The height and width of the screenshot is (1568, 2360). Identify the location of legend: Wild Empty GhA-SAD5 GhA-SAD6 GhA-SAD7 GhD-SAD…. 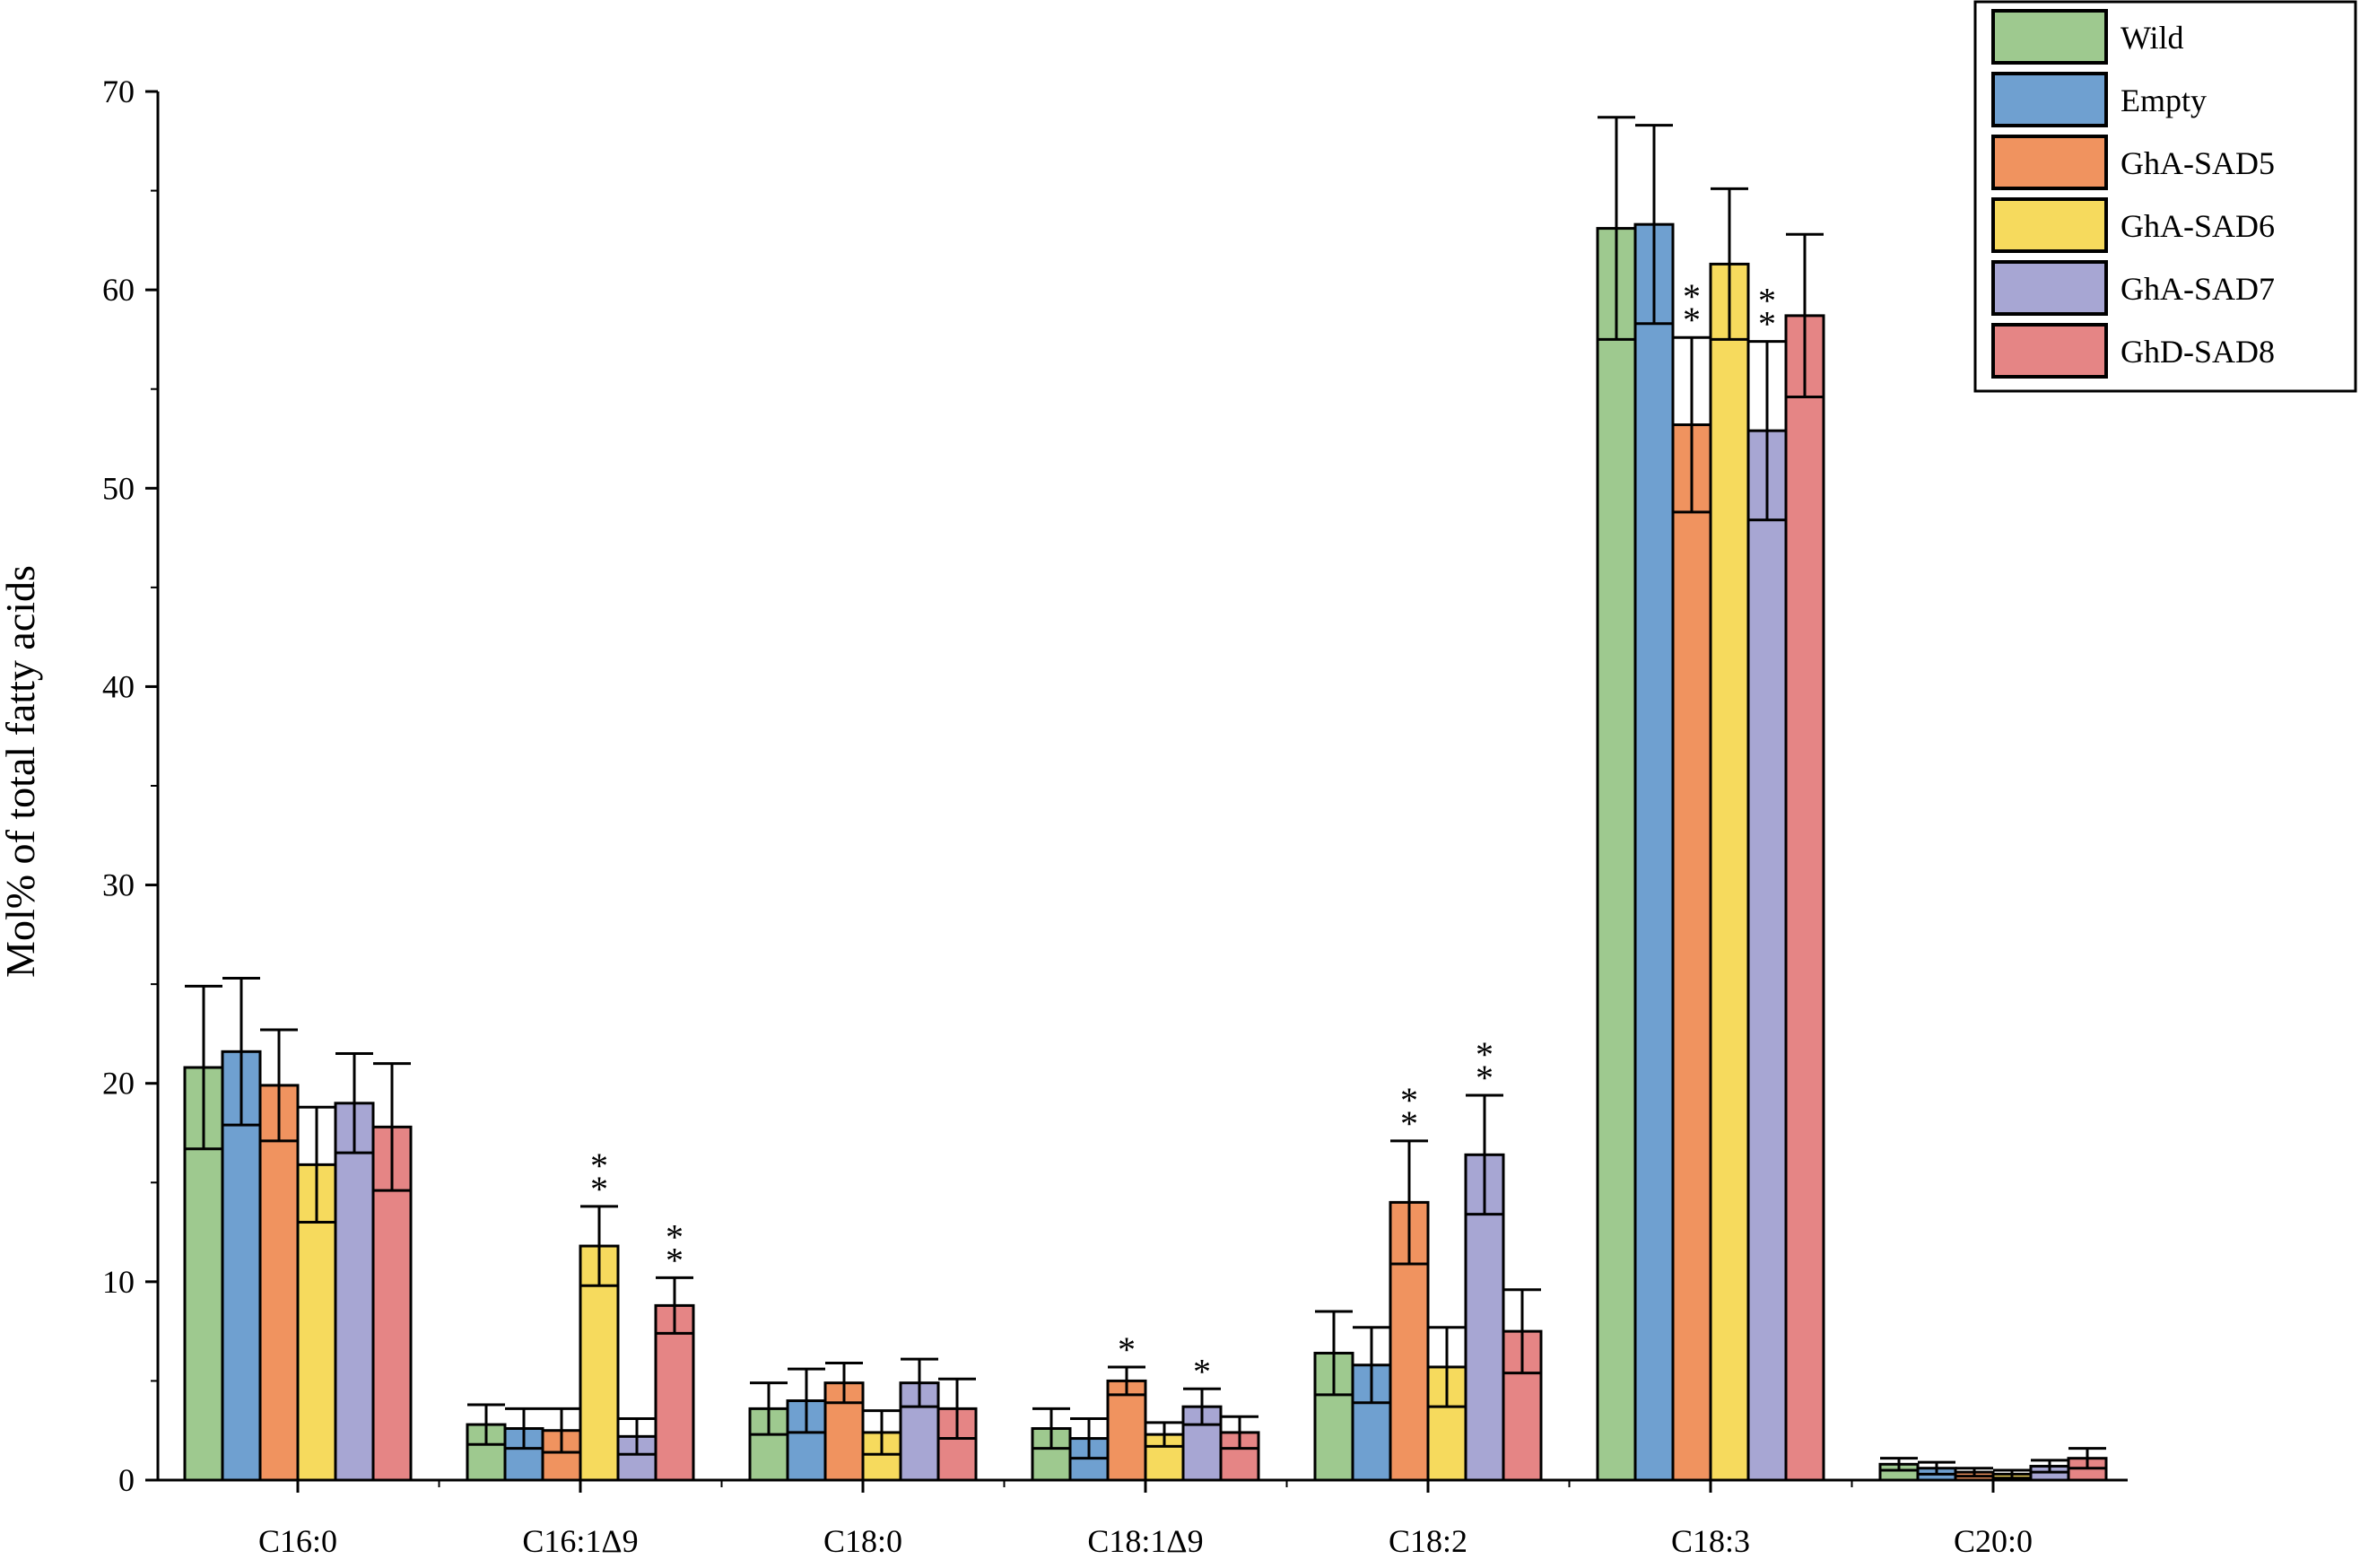
(2165, 197).